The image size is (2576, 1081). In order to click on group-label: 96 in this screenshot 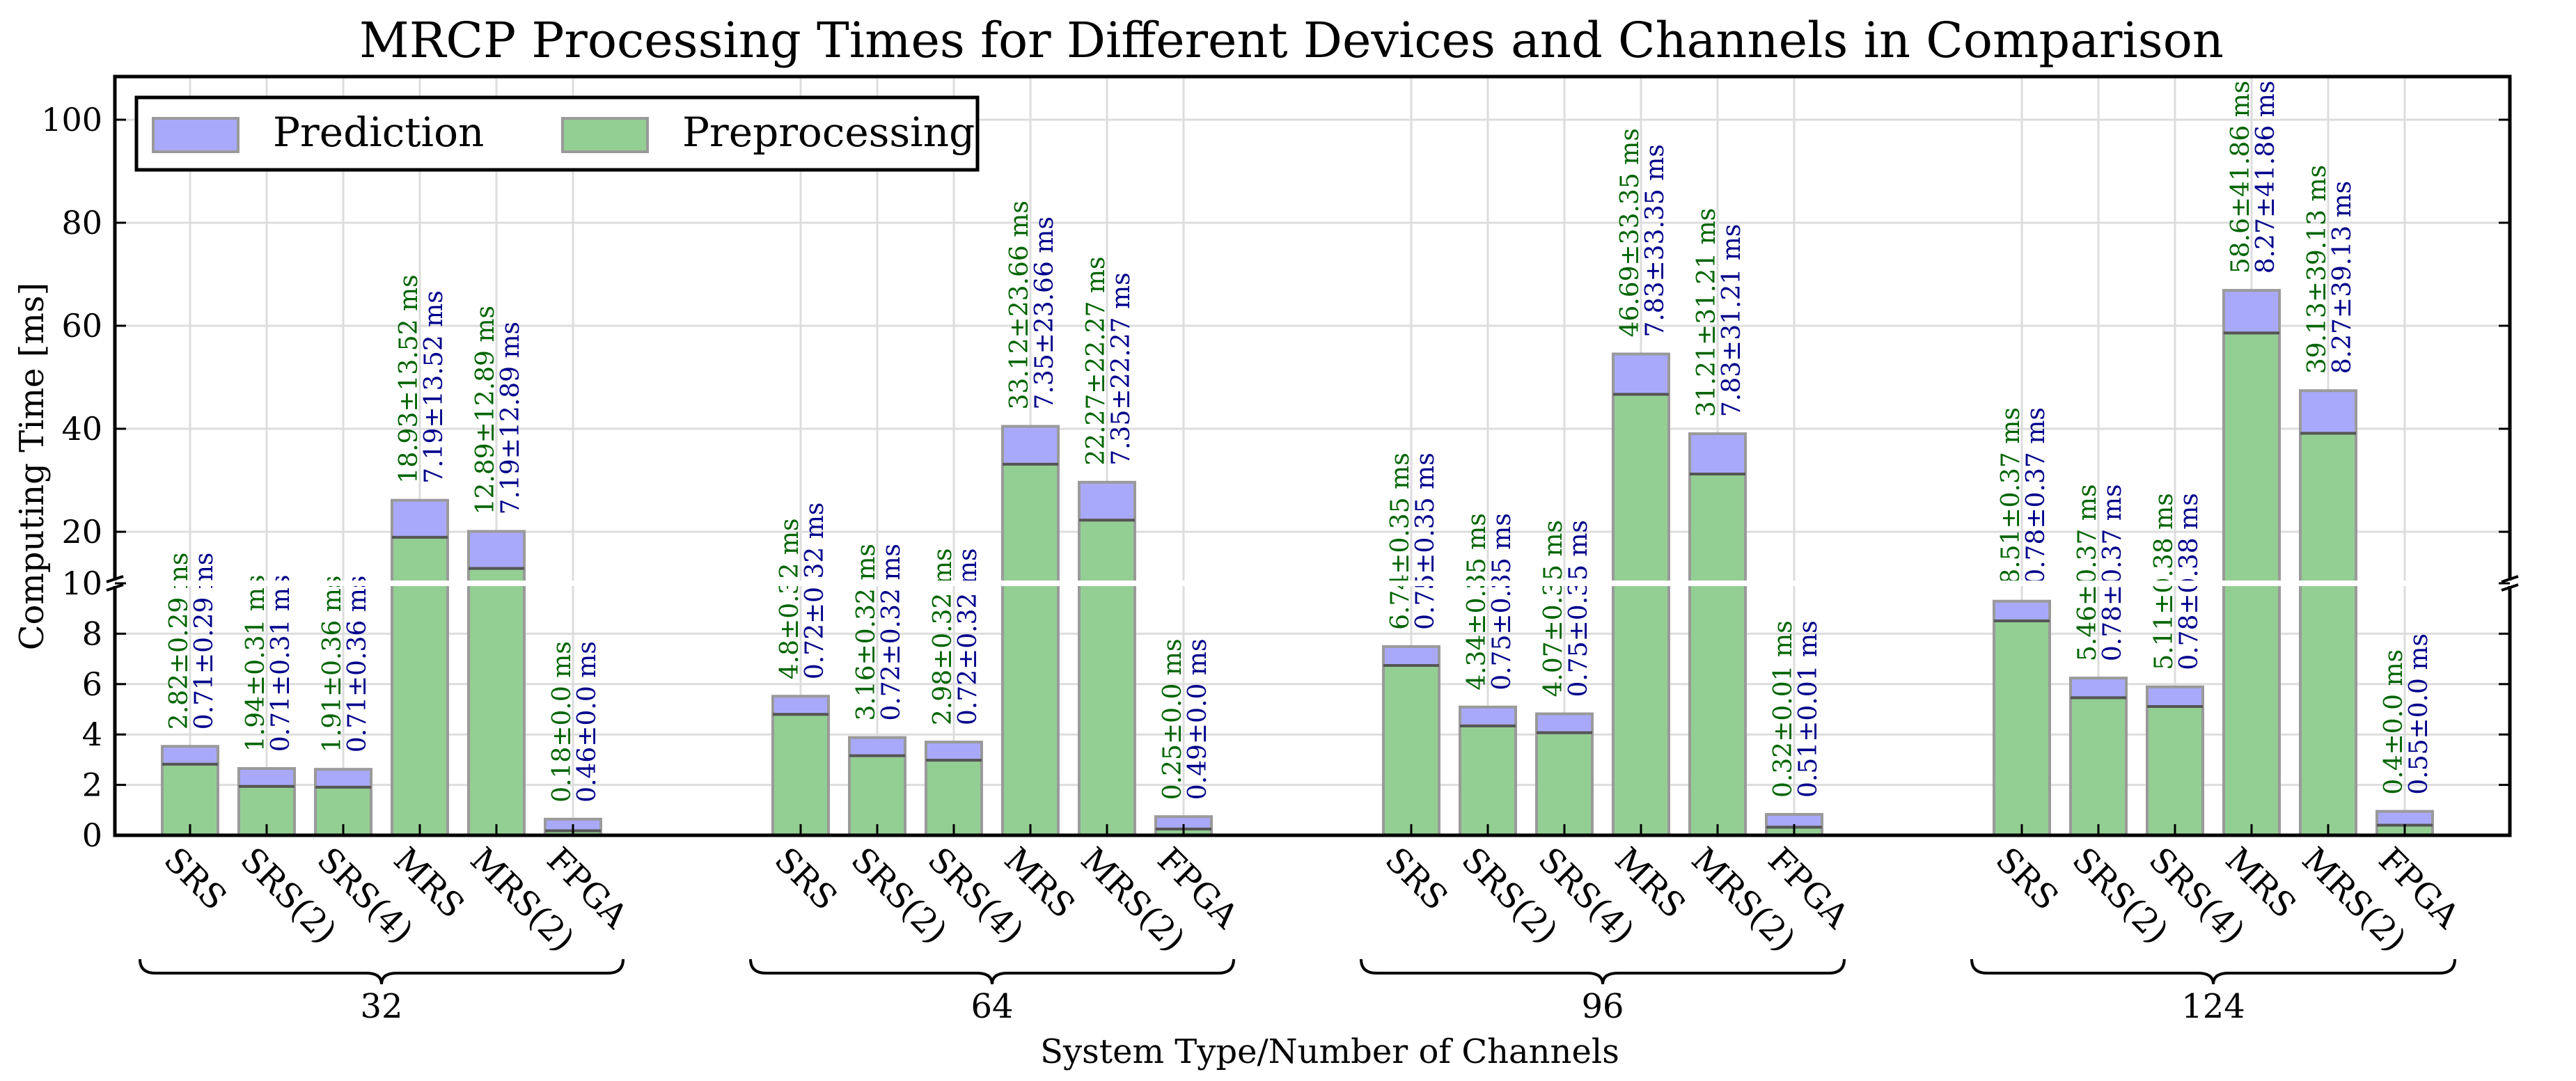, I will do `click(1602, 1006)`.